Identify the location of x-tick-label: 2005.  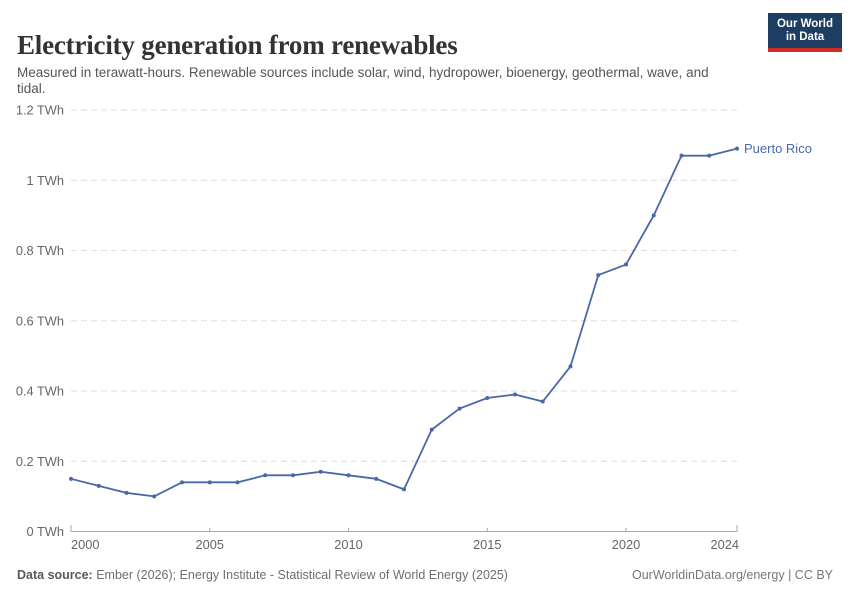
(210, 544).